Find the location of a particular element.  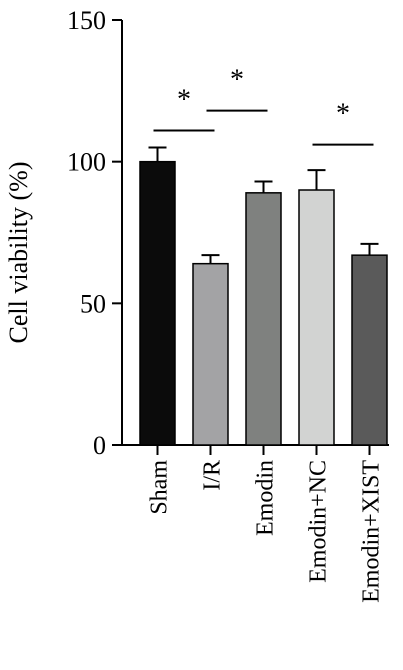

x-tick-label: Emodin+NC is located at coordinates (319, 521).